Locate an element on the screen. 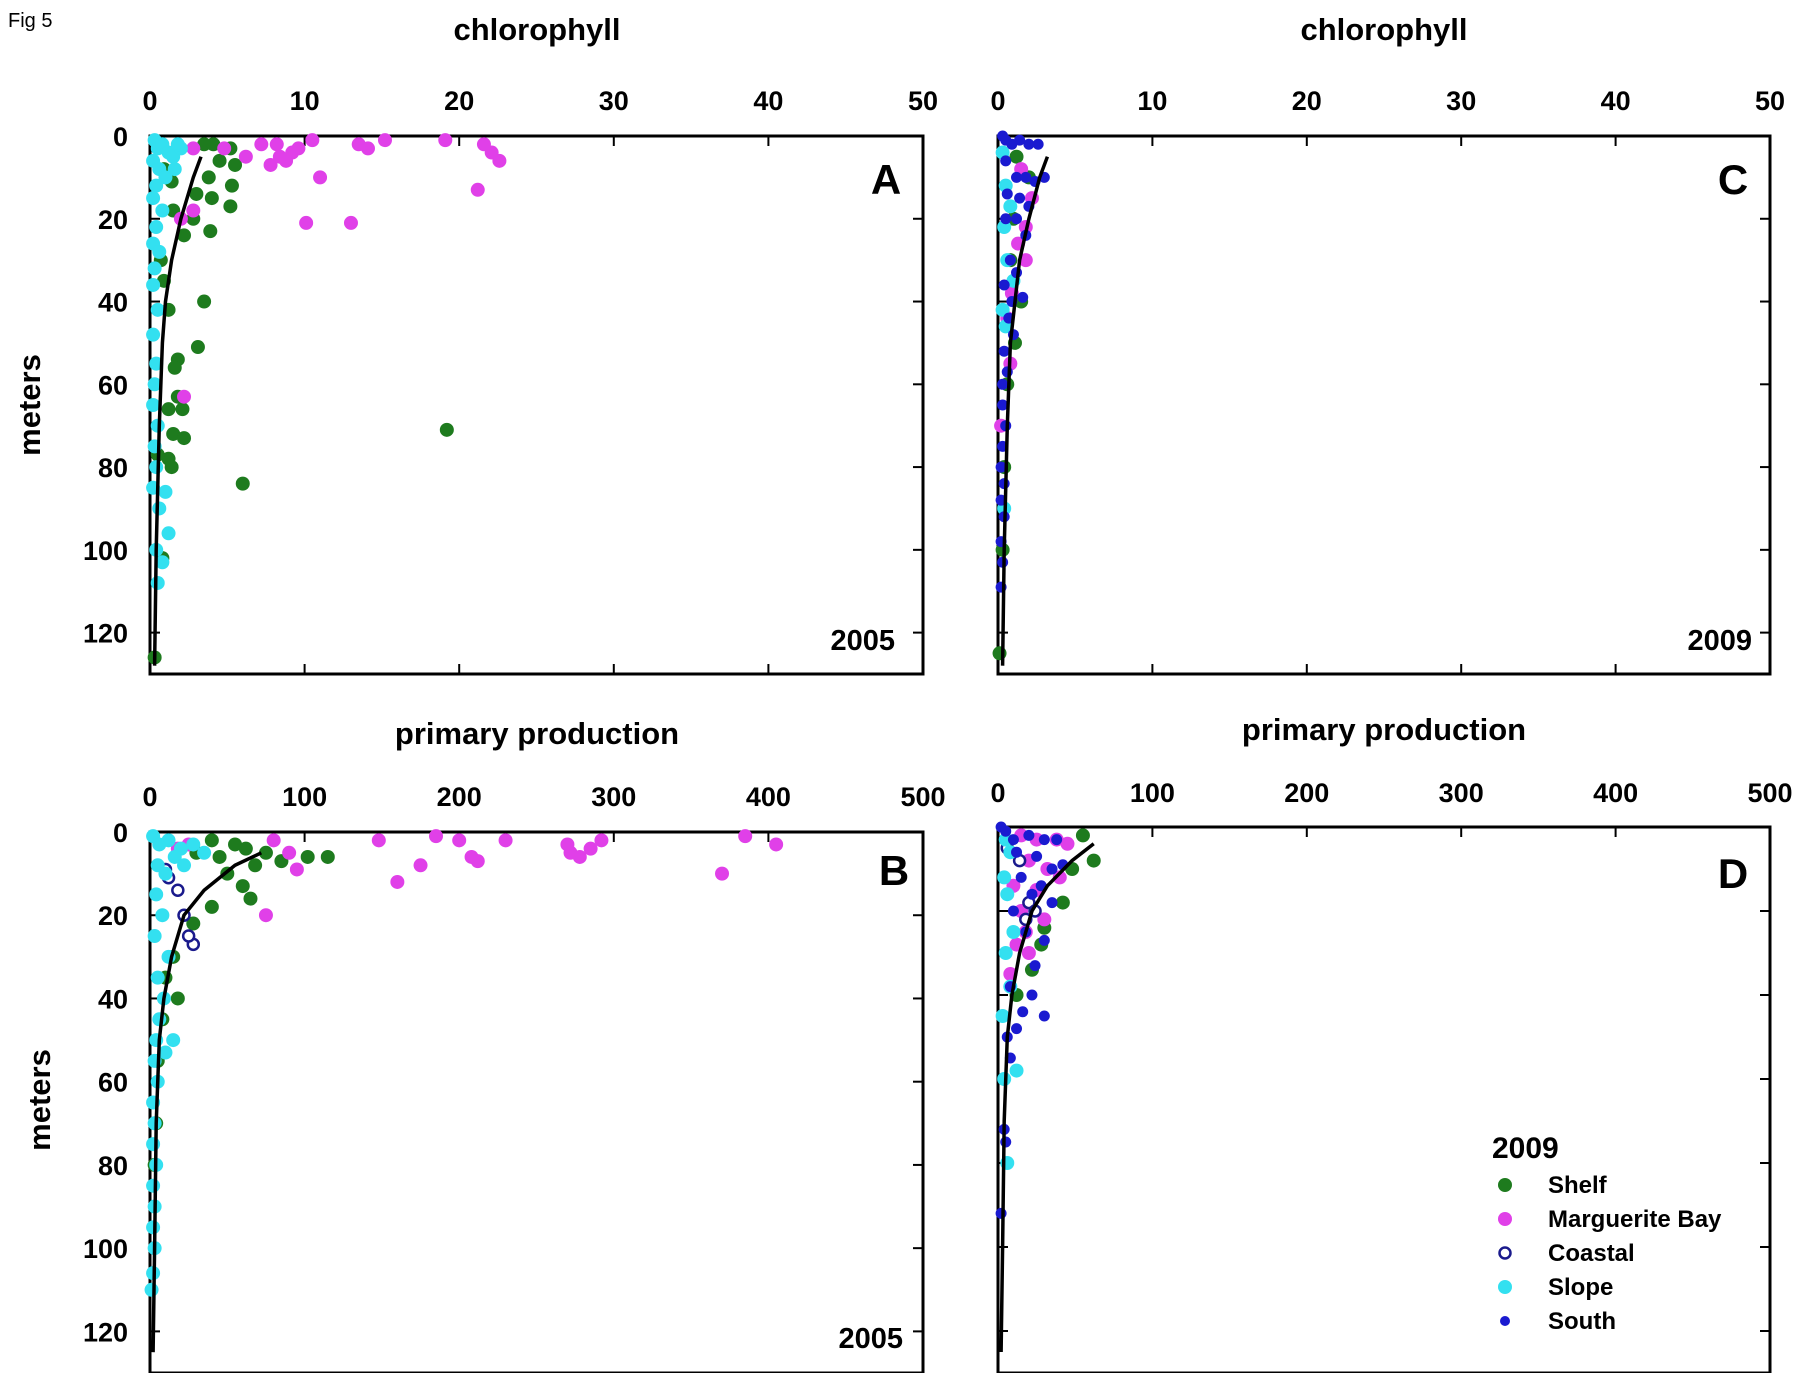 This screenshot has height=1373, width=1796. x-tick-label: 50 is located at coordinates (923, 101).